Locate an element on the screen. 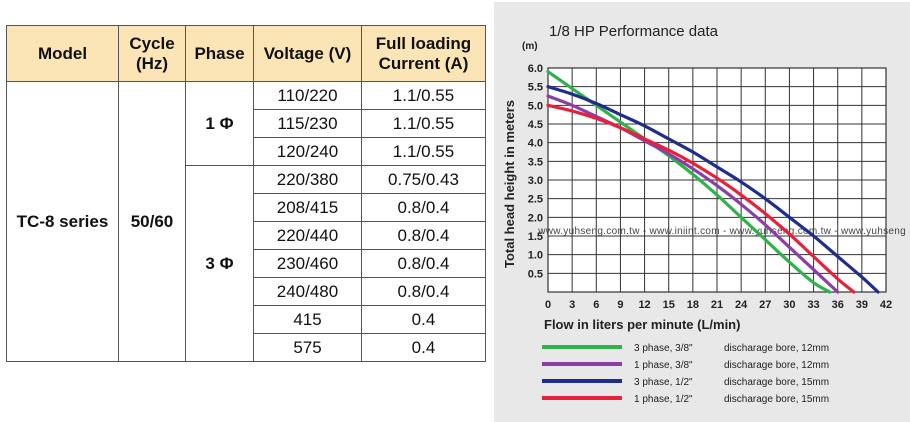 This screenshot has height=422, width=910. y-axis-label: Total head height in meters is located at coordinates (509, 184).